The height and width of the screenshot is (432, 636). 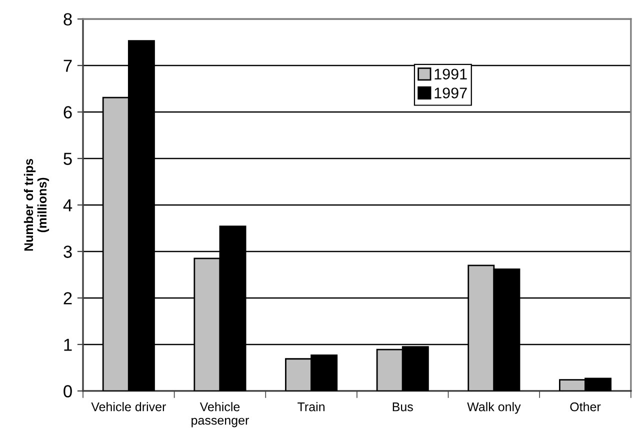 What do you see at coordinates (68, 158) in the screenshot?
I see `y-tick-label: 5` at bounding box center [68, 158].